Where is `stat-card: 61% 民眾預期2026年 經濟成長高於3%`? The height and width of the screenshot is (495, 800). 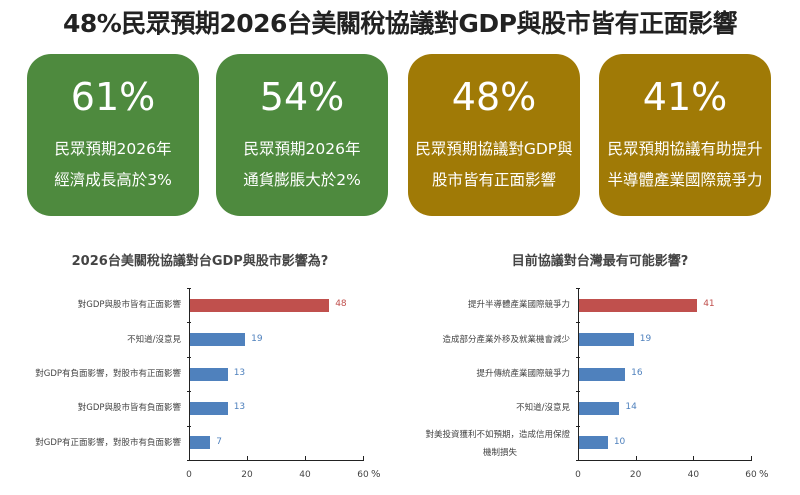
stat-card: 61% 民眾預期2026年 經濟成長高於3% is located at coordinates (113, 135).